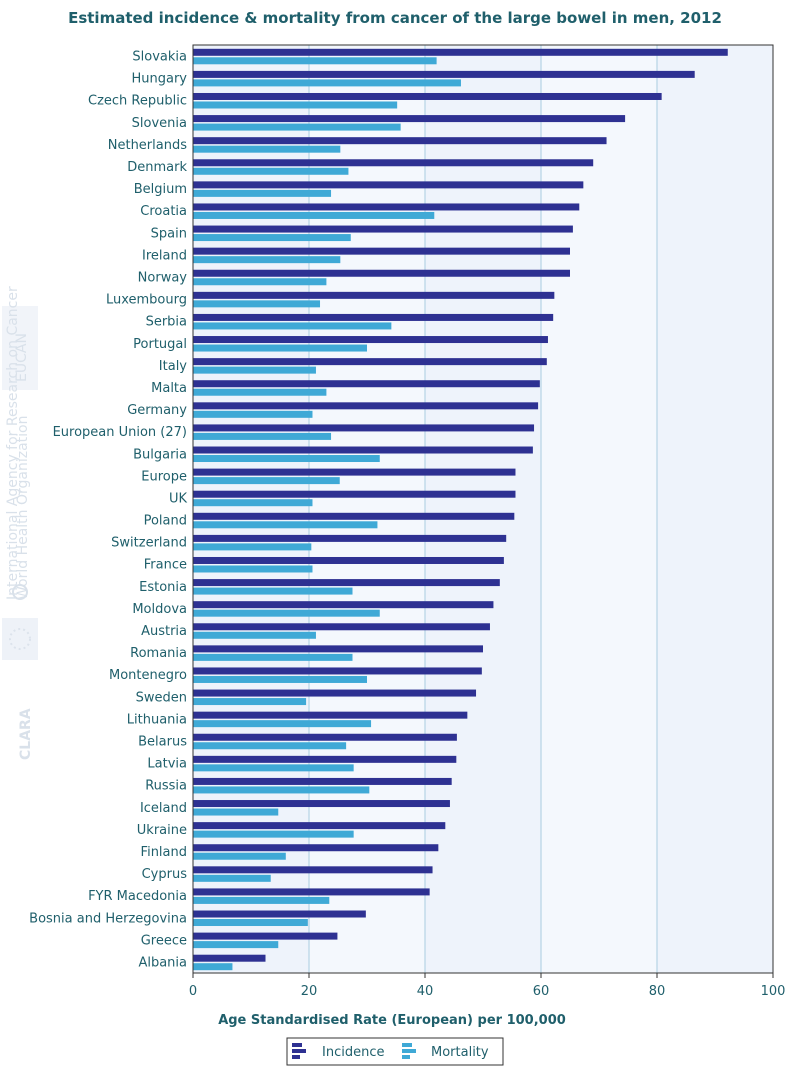 This screenshot has height=1074, width=790. Describe the element at coordinates (165, 874) in the screenshot. I see `category-label: Cyprus` at that location.